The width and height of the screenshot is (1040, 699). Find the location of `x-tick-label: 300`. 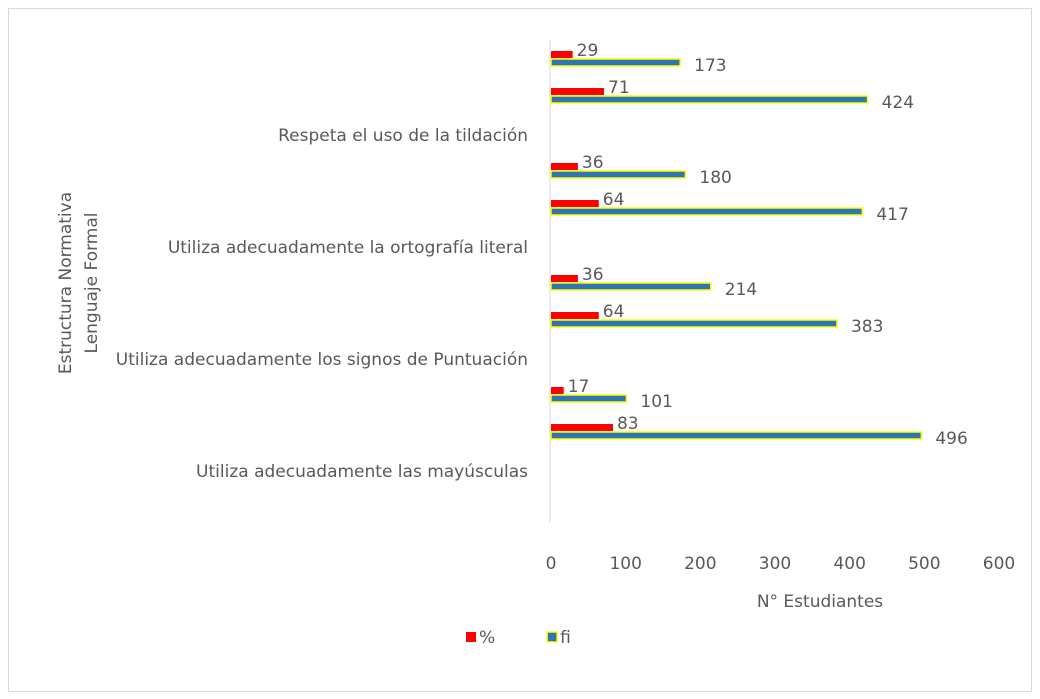

x-tick-label: 300 is located at coordinates (775, 564).